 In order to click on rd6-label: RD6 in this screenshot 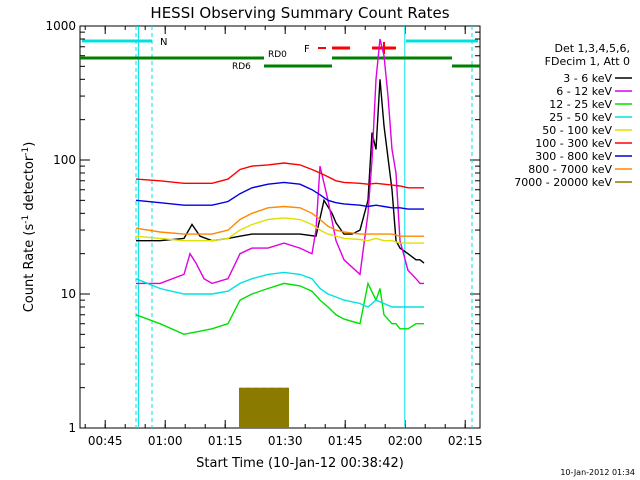, I will do `click(241, 67)`.